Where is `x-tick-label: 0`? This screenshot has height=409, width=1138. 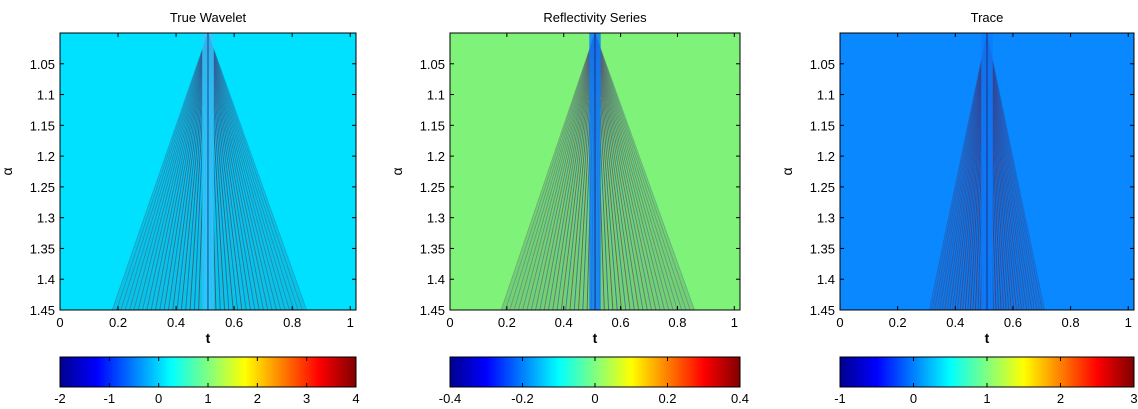
x-tick-label: 0 is located at coordinates (449, 322).